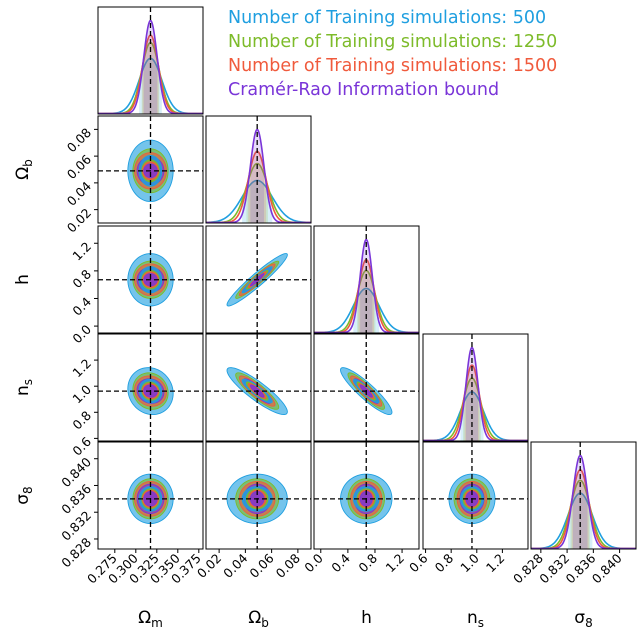 The width and height of the screenshot is (641, 630). Describe the element at coordinates (393, 42) in the screenshot. I see `legend-entry: Number of Training simulations: 1250` at that location.